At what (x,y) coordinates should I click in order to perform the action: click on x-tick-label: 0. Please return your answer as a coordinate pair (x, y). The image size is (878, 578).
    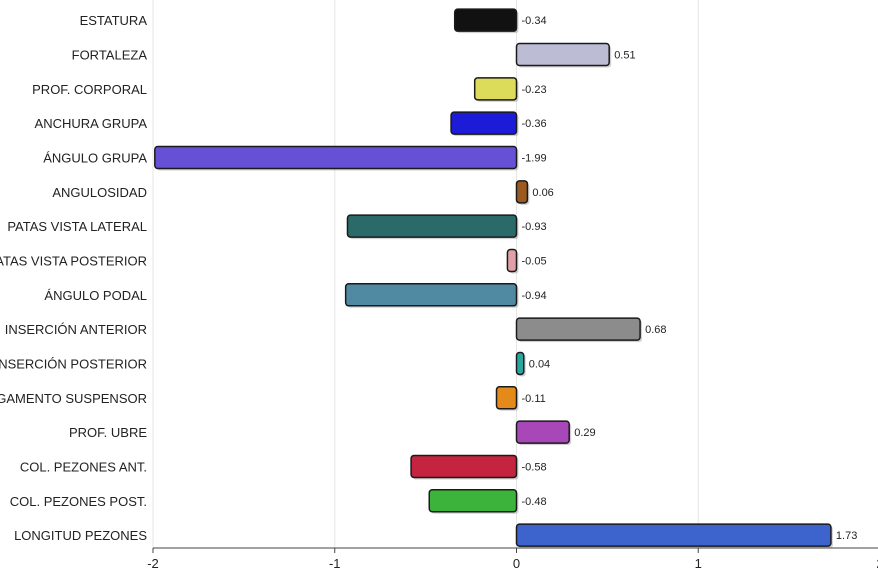
    Looking at the image, I should click on (516, 563).